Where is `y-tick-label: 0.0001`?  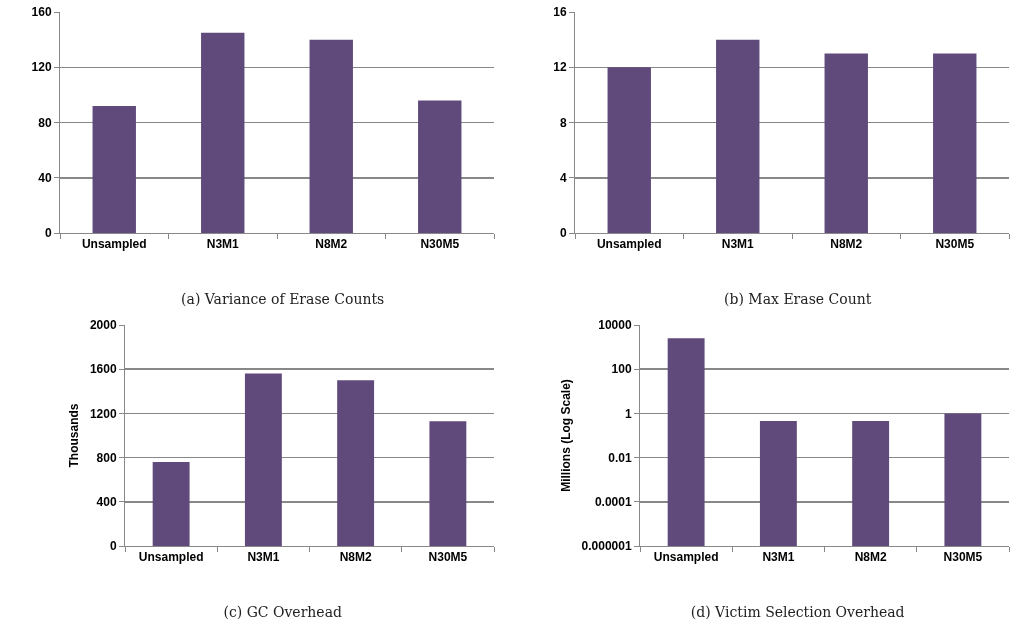 y-tick-label: 0.0001 is located at coordinates (613, 502).